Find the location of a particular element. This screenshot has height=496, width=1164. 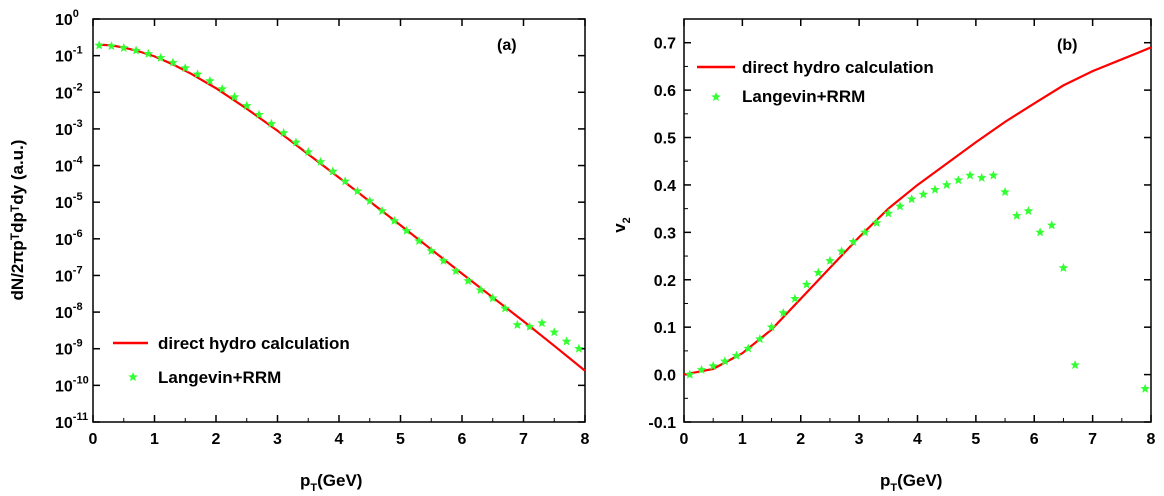

legend-a-langevin-label: Langevin+RRM is located at coordinates (219, 377).